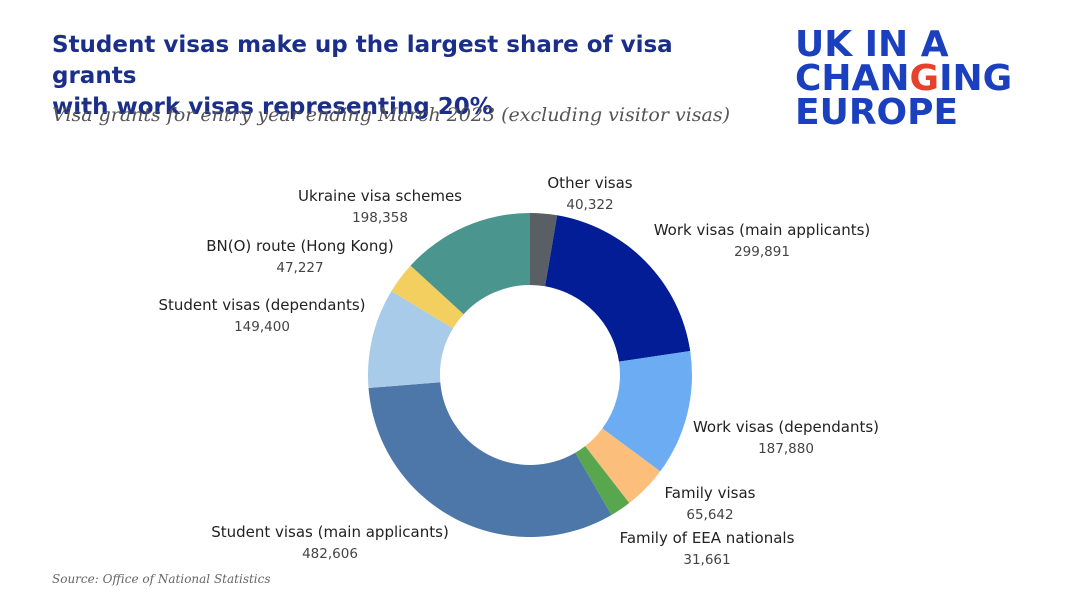  What do you see at coordinates (707, 538) in the screenshot?
I see `slice-label-family-of-eea-nationals: Family of EEA nationals` at bounding box center [707, 538].